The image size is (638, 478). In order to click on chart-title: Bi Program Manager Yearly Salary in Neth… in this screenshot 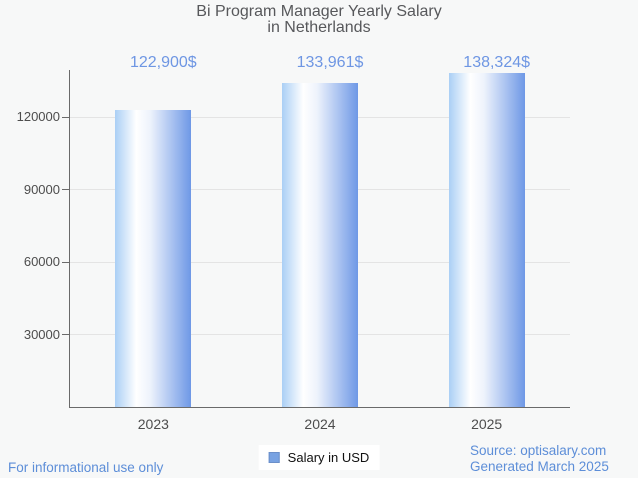, I will do `click(319, 20)`.